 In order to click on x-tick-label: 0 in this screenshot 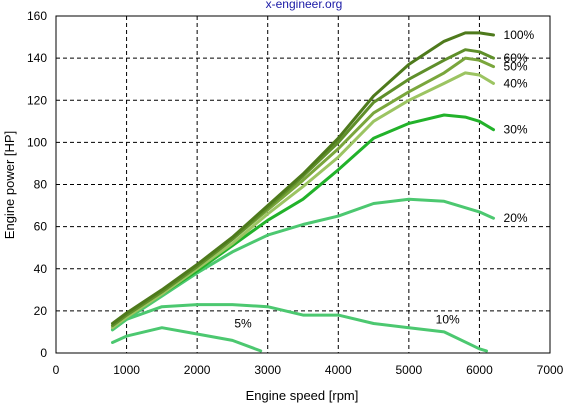, I will do `click(56, 370)`.